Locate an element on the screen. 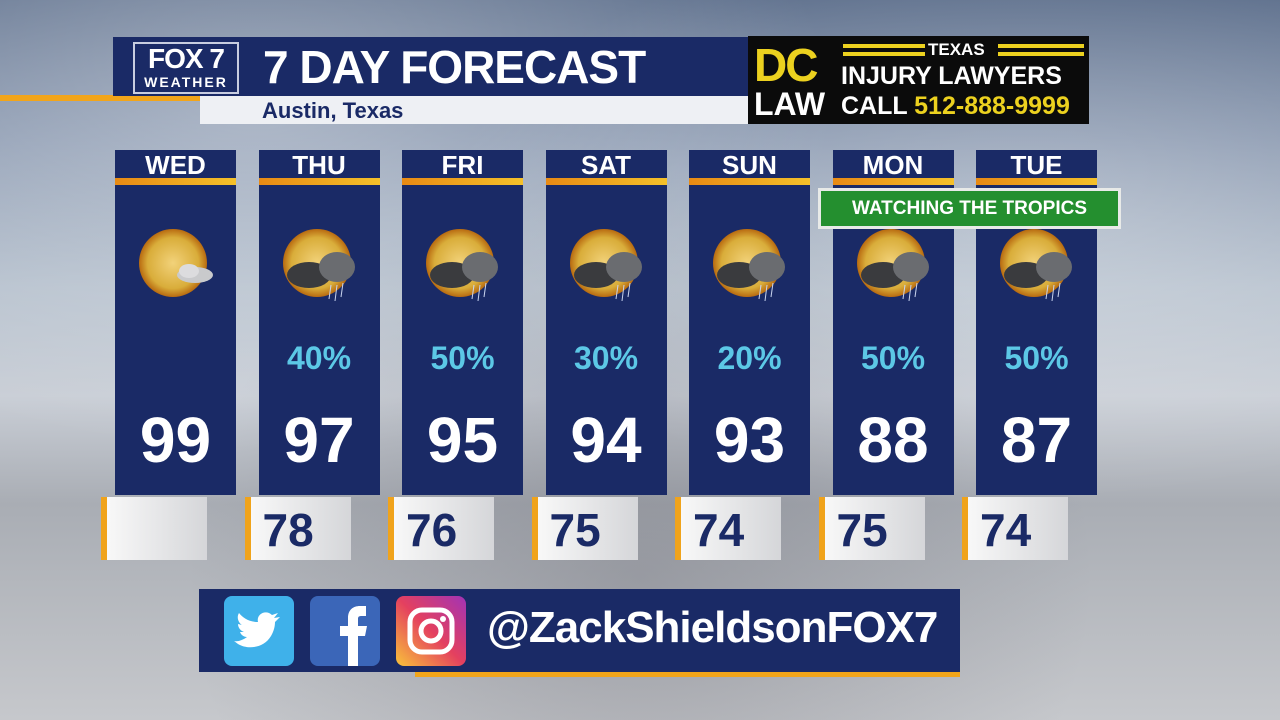  day-panel: 50% 95 is located at coordinates (462, 340).